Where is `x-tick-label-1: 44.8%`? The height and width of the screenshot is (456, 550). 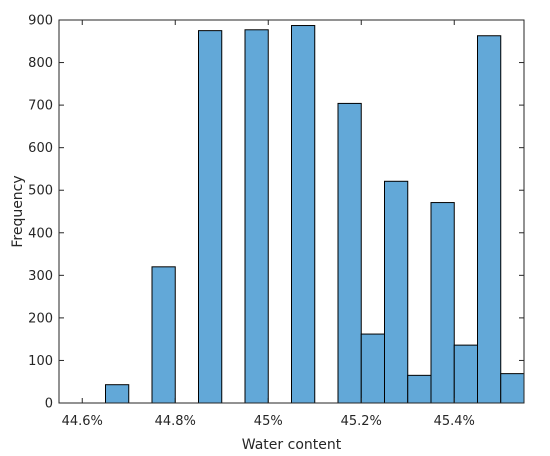 x-tick-label-1: 44.8% is located at coordinates (175, 421).